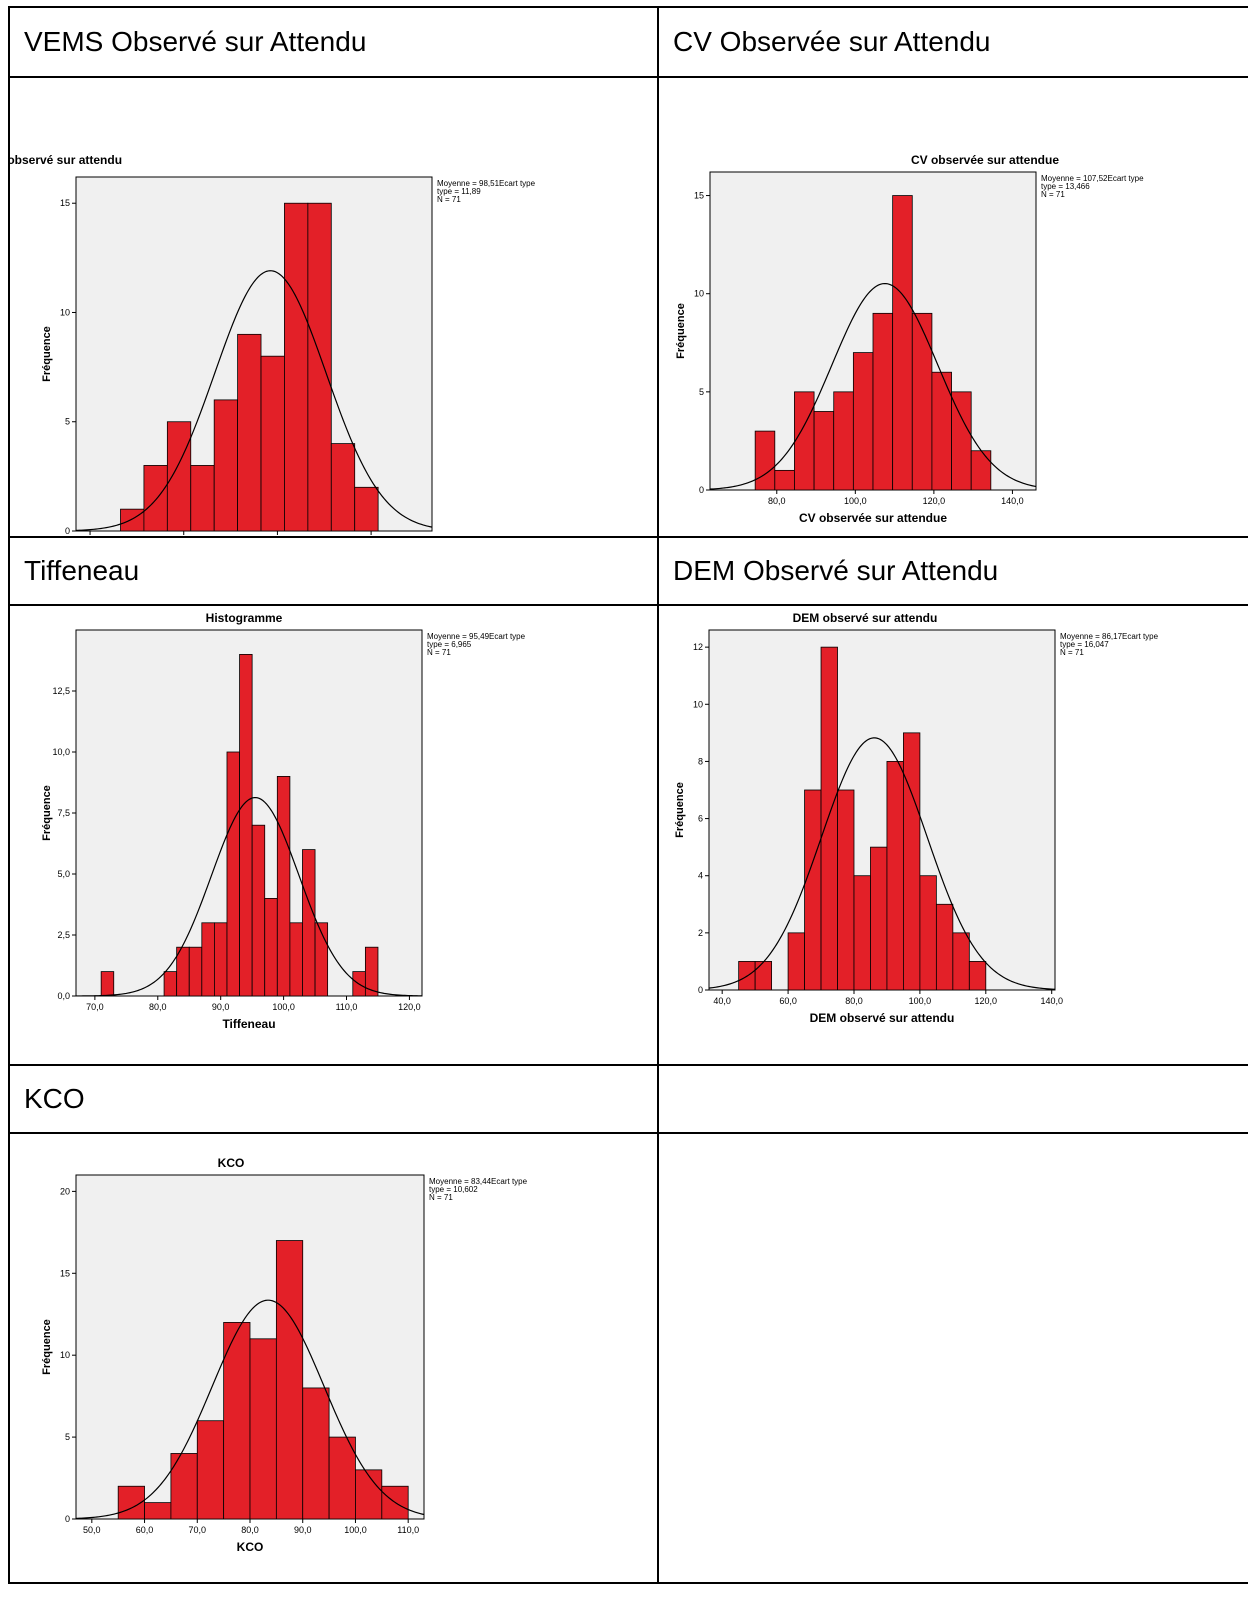  I want to click on x-axis-label: Tiffeneau, so click(248, 1024).